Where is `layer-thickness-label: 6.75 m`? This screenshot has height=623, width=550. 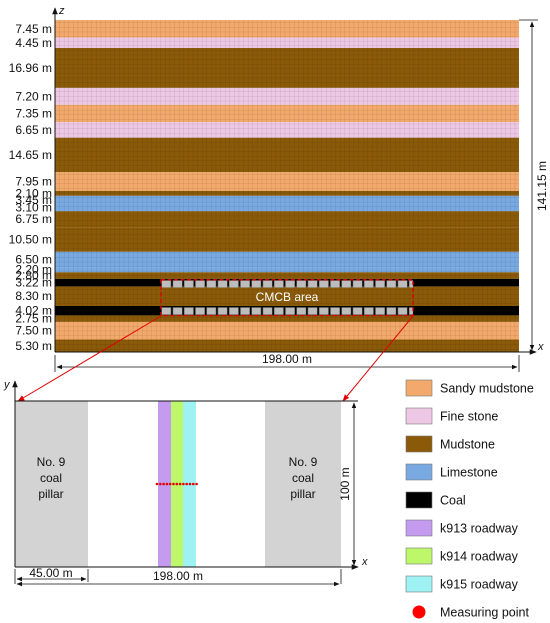 layer-thickness-label: 6.75 m is located at coordinates (33, 219).